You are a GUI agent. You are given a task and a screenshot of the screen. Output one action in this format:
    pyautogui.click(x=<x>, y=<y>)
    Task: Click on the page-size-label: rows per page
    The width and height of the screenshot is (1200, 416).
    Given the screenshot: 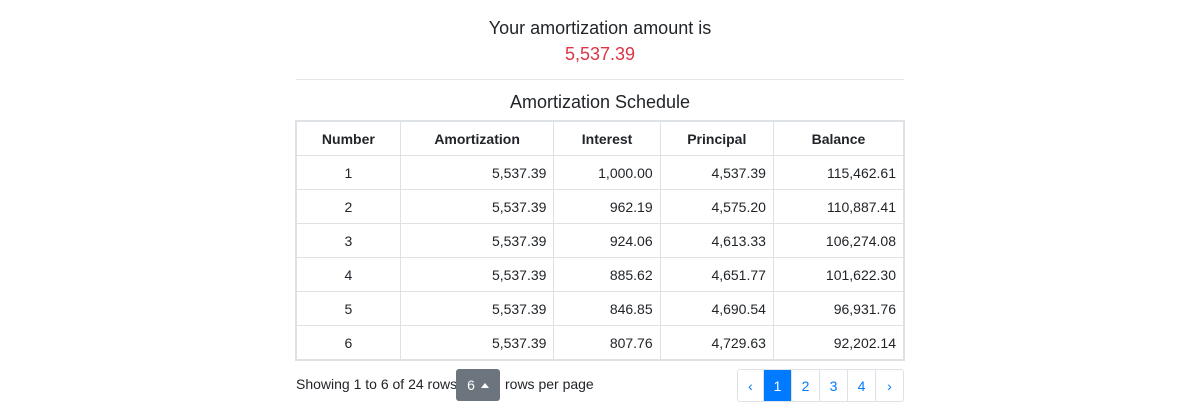 What is the action you would take?
    pyautogui.click(x=549, y=384)
    